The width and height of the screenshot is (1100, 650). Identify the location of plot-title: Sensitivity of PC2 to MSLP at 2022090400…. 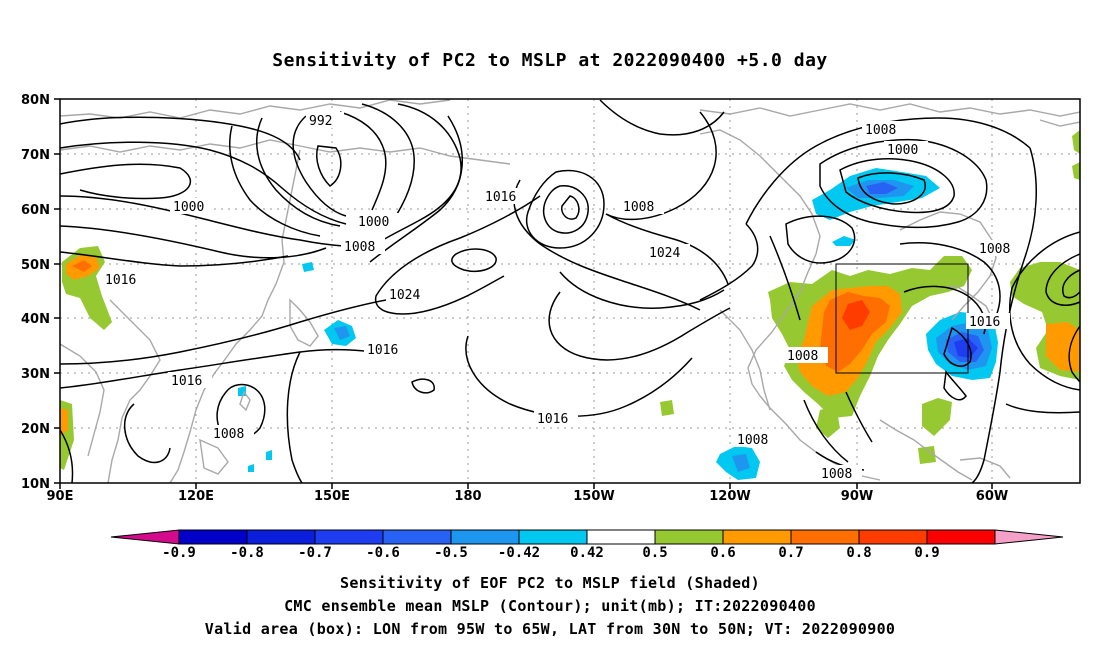
(550, 60).